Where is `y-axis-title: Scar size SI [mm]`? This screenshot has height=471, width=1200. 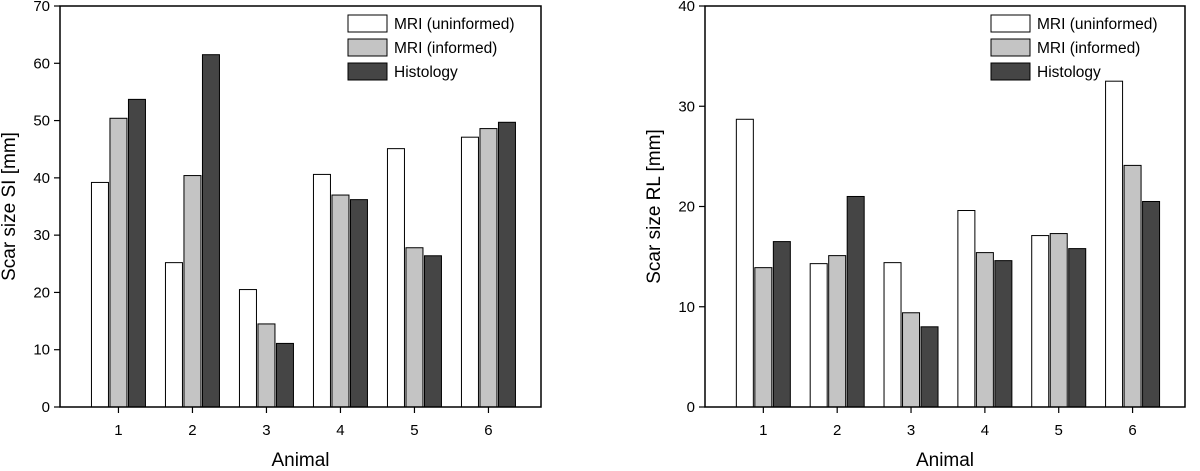 y-axis-title: Scar size SI [mm] is located at coordinates (10, 206).